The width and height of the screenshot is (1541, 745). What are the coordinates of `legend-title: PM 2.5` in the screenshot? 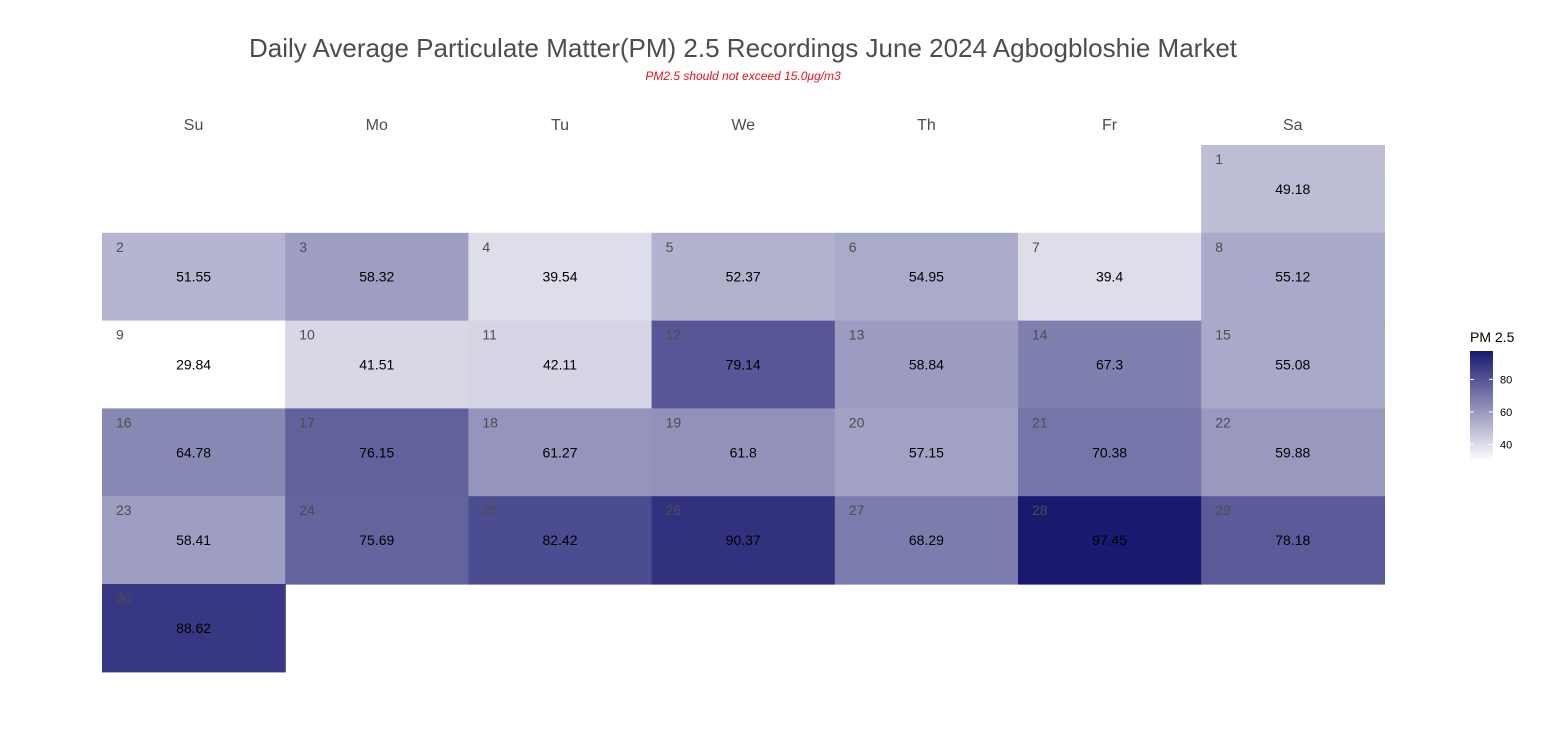 It's located at (1492, 337).